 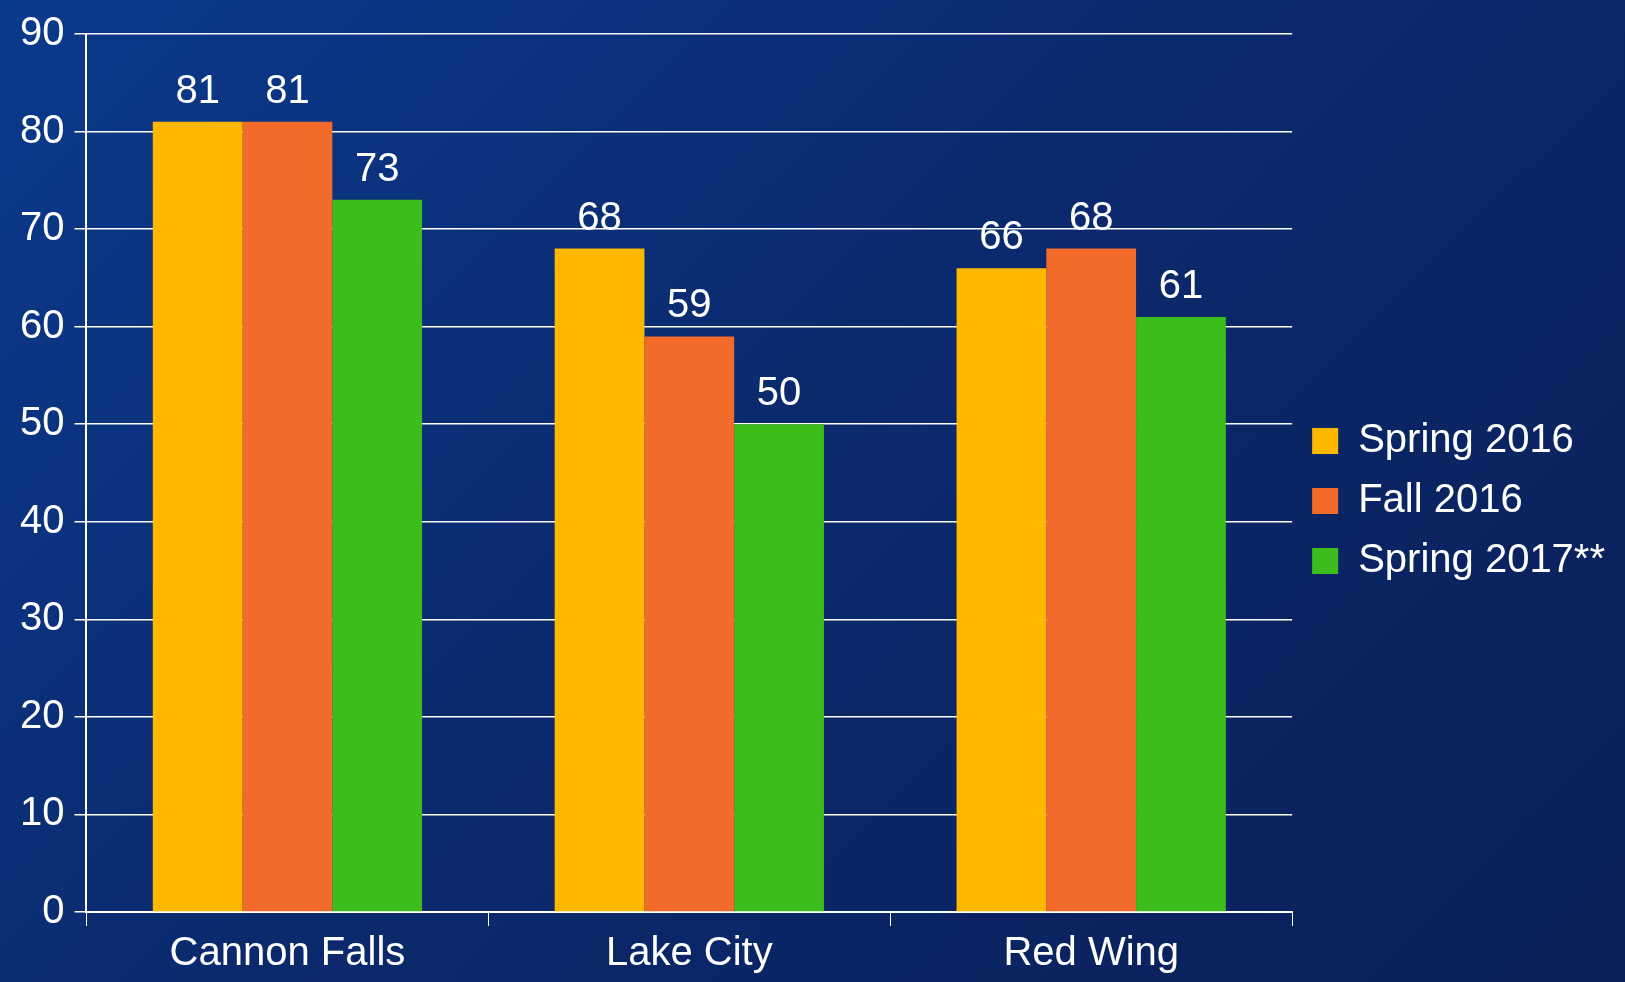 What do you see at coordinates (1481, 558) in the screenshot?
I see `legend-label: Spring 2017**` at bounding box center [1481, 558].